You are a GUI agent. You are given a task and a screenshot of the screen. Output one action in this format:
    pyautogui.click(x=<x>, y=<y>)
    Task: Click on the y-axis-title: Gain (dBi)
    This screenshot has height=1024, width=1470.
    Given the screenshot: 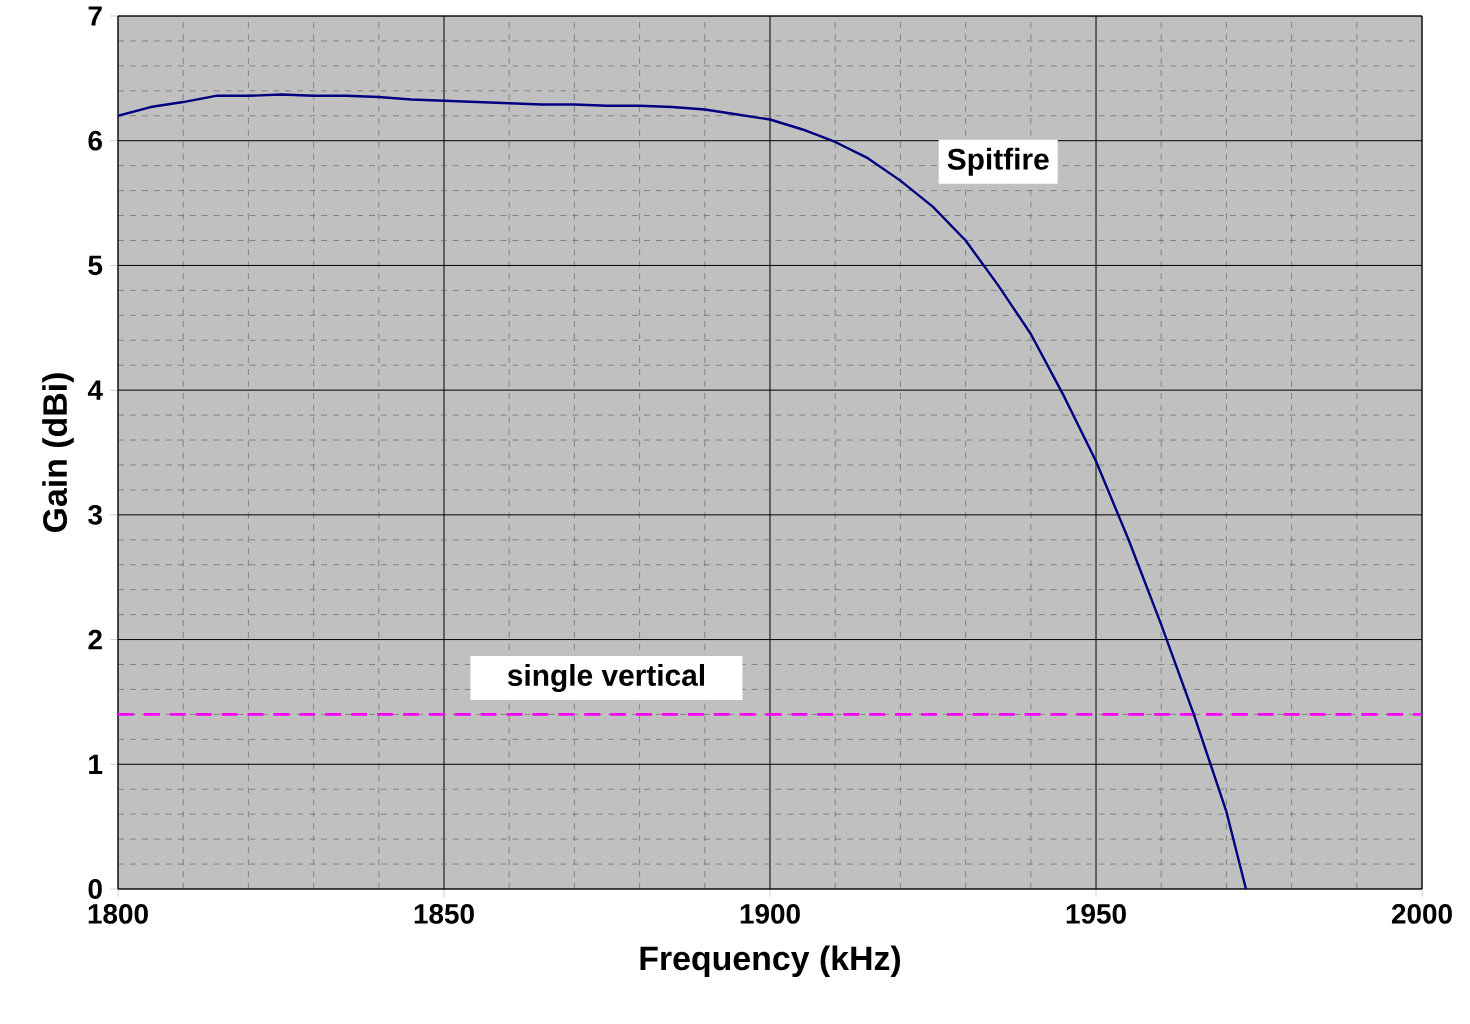 What is the action you would take?
    pyautogui.click(x=58, y=453)
    